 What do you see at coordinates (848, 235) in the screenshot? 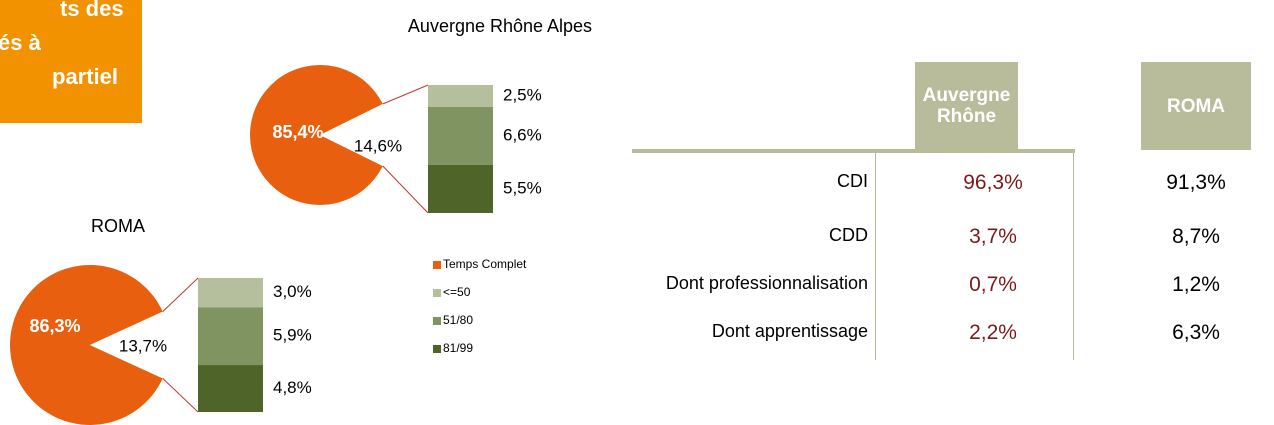
I see `row-label: CDD` at bounding box center [848, 235].